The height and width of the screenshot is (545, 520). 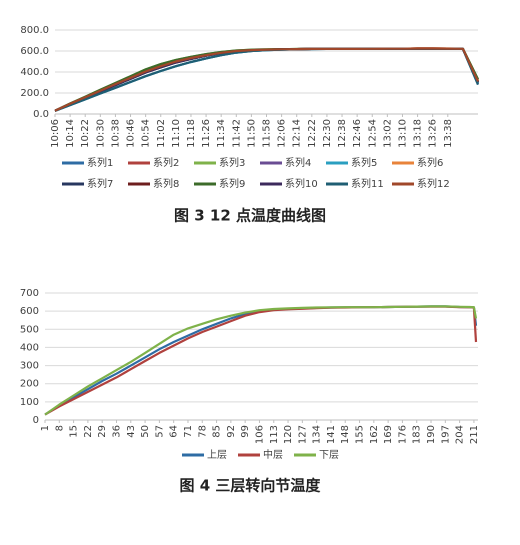 I want to click on x-tick-label: 11:58, so click(x=267, y=133).